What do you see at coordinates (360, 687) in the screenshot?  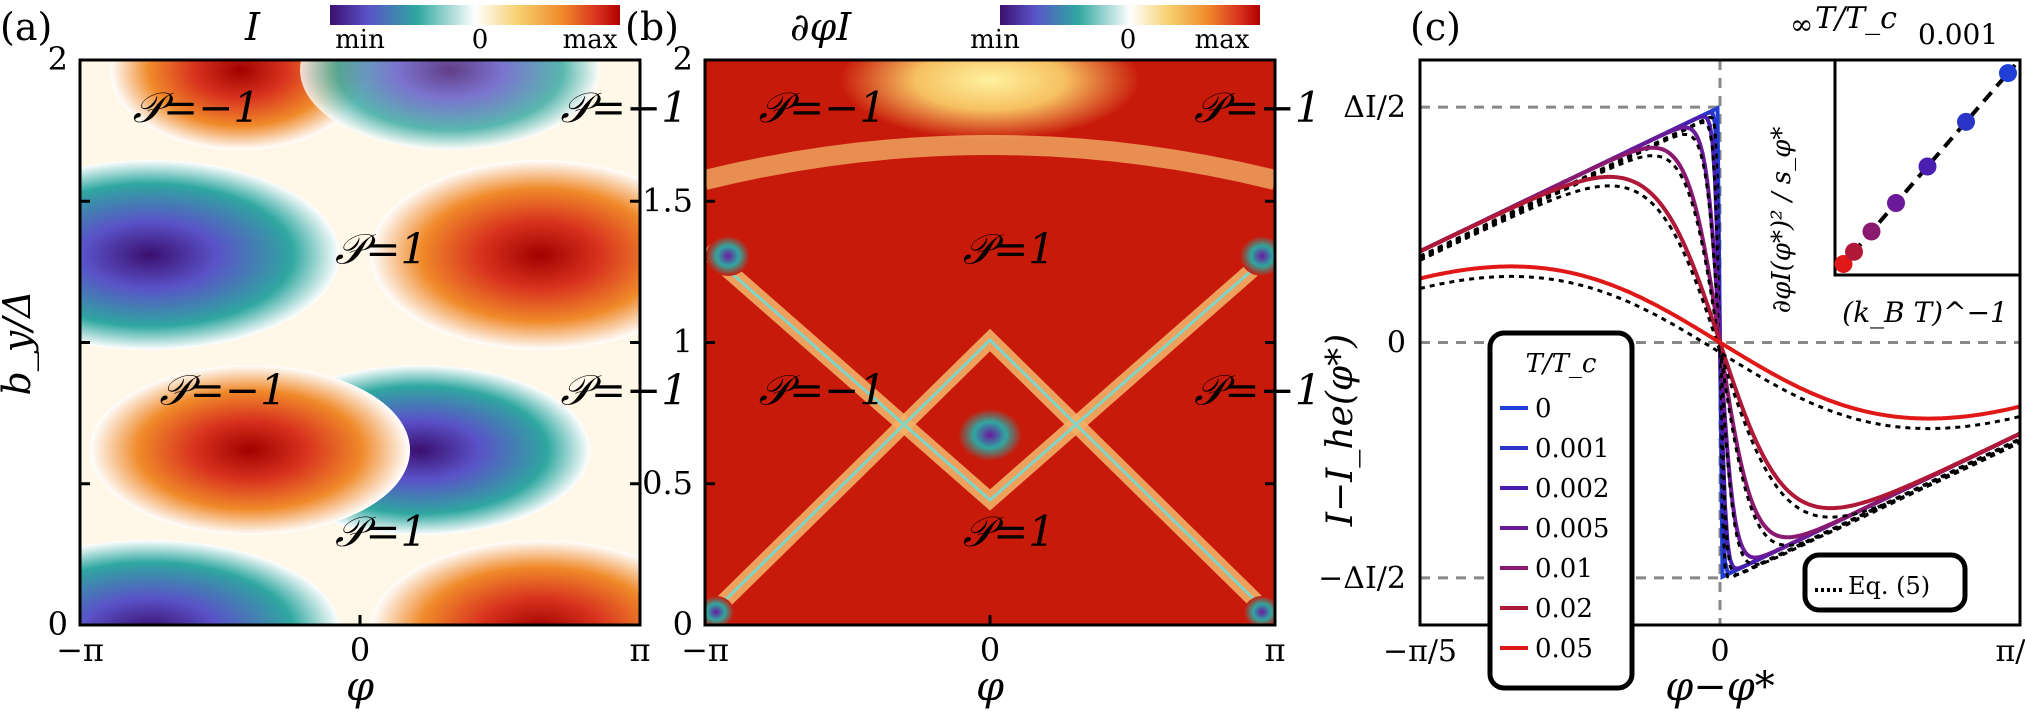 I see `panel-a-xlabel: φ` at bounding box center [360, 687].